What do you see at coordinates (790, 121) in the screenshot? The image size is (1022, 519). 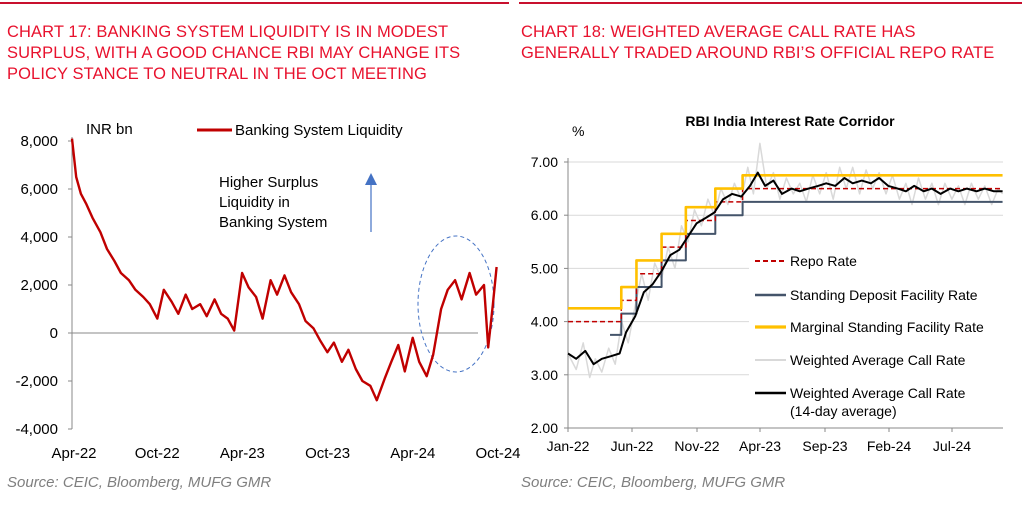 I see `chart-subtitle: RBI India Interest Rate Corridor` at bounding box center [790, 121].